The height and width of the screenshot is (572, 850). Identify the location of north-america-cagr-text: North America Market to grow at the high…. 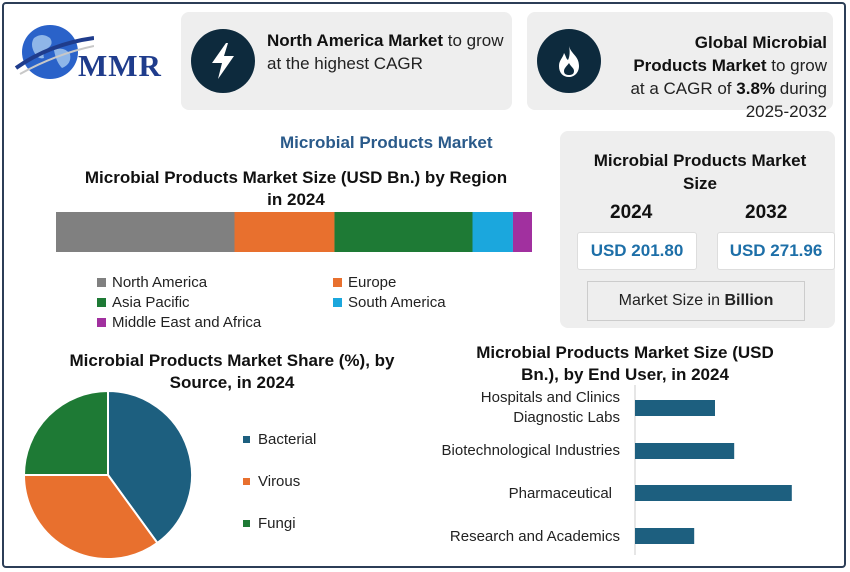
(385, 52).